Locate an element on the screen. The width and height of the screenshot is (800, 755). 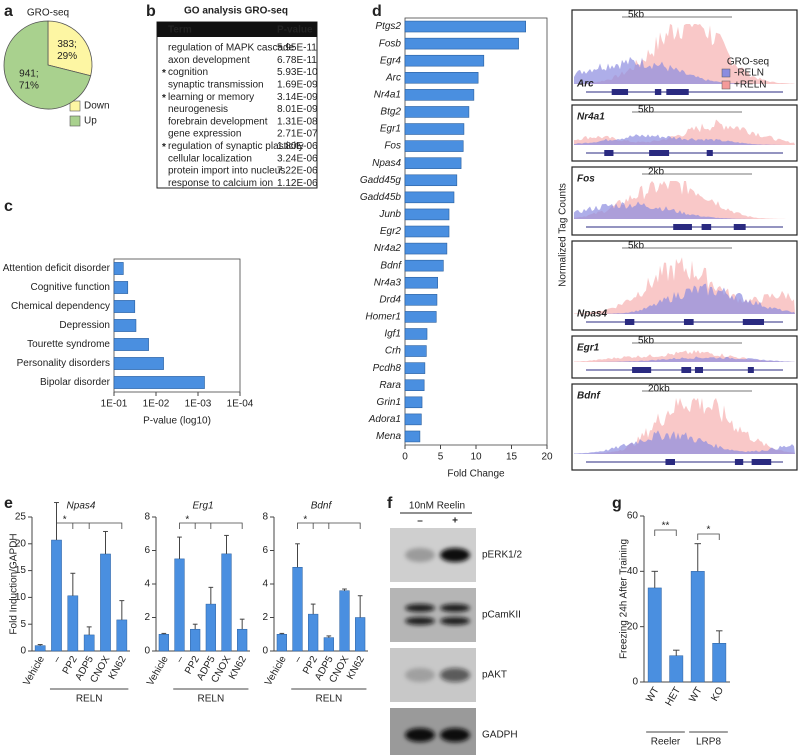
category-label: Nr4a3 is located at coordinates (388, 282).